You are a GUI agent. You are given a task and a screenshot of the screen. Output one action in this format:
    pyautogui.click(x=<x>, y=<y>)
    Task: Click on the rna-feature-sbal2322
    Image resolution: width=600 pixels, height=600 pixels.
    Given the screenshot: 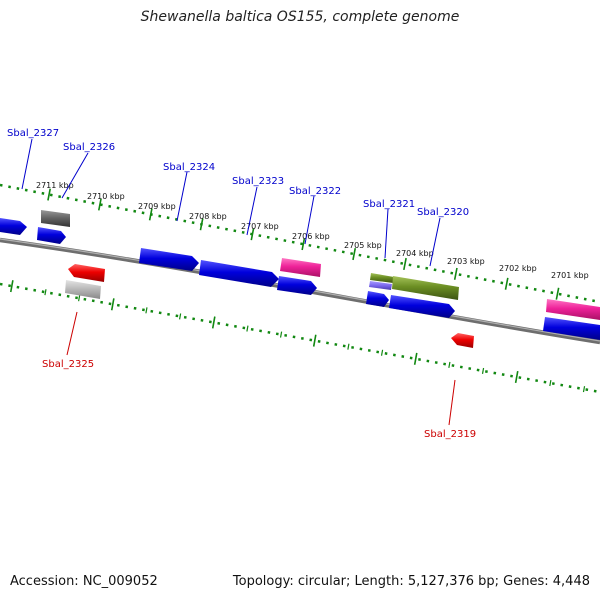 What is the action you would take?
    pyautogui.click(x=300, y=267)
    